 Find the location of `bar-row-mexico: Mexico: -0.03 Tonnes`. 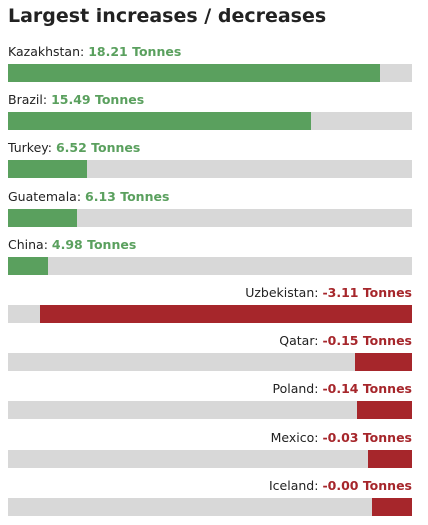

bar-row-mexico: Mexico: -0.03 Tonnes is located at coordinates (210, 452).